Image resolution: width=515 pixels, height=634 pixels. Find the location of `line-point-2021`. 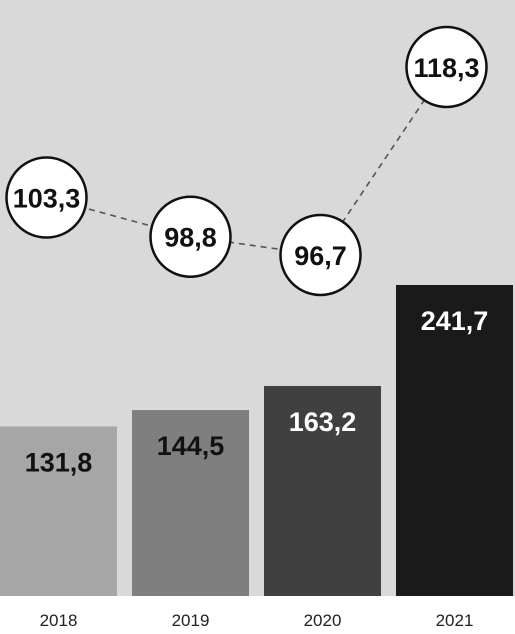

line-point-2021 is located at coordinates (446, 67).